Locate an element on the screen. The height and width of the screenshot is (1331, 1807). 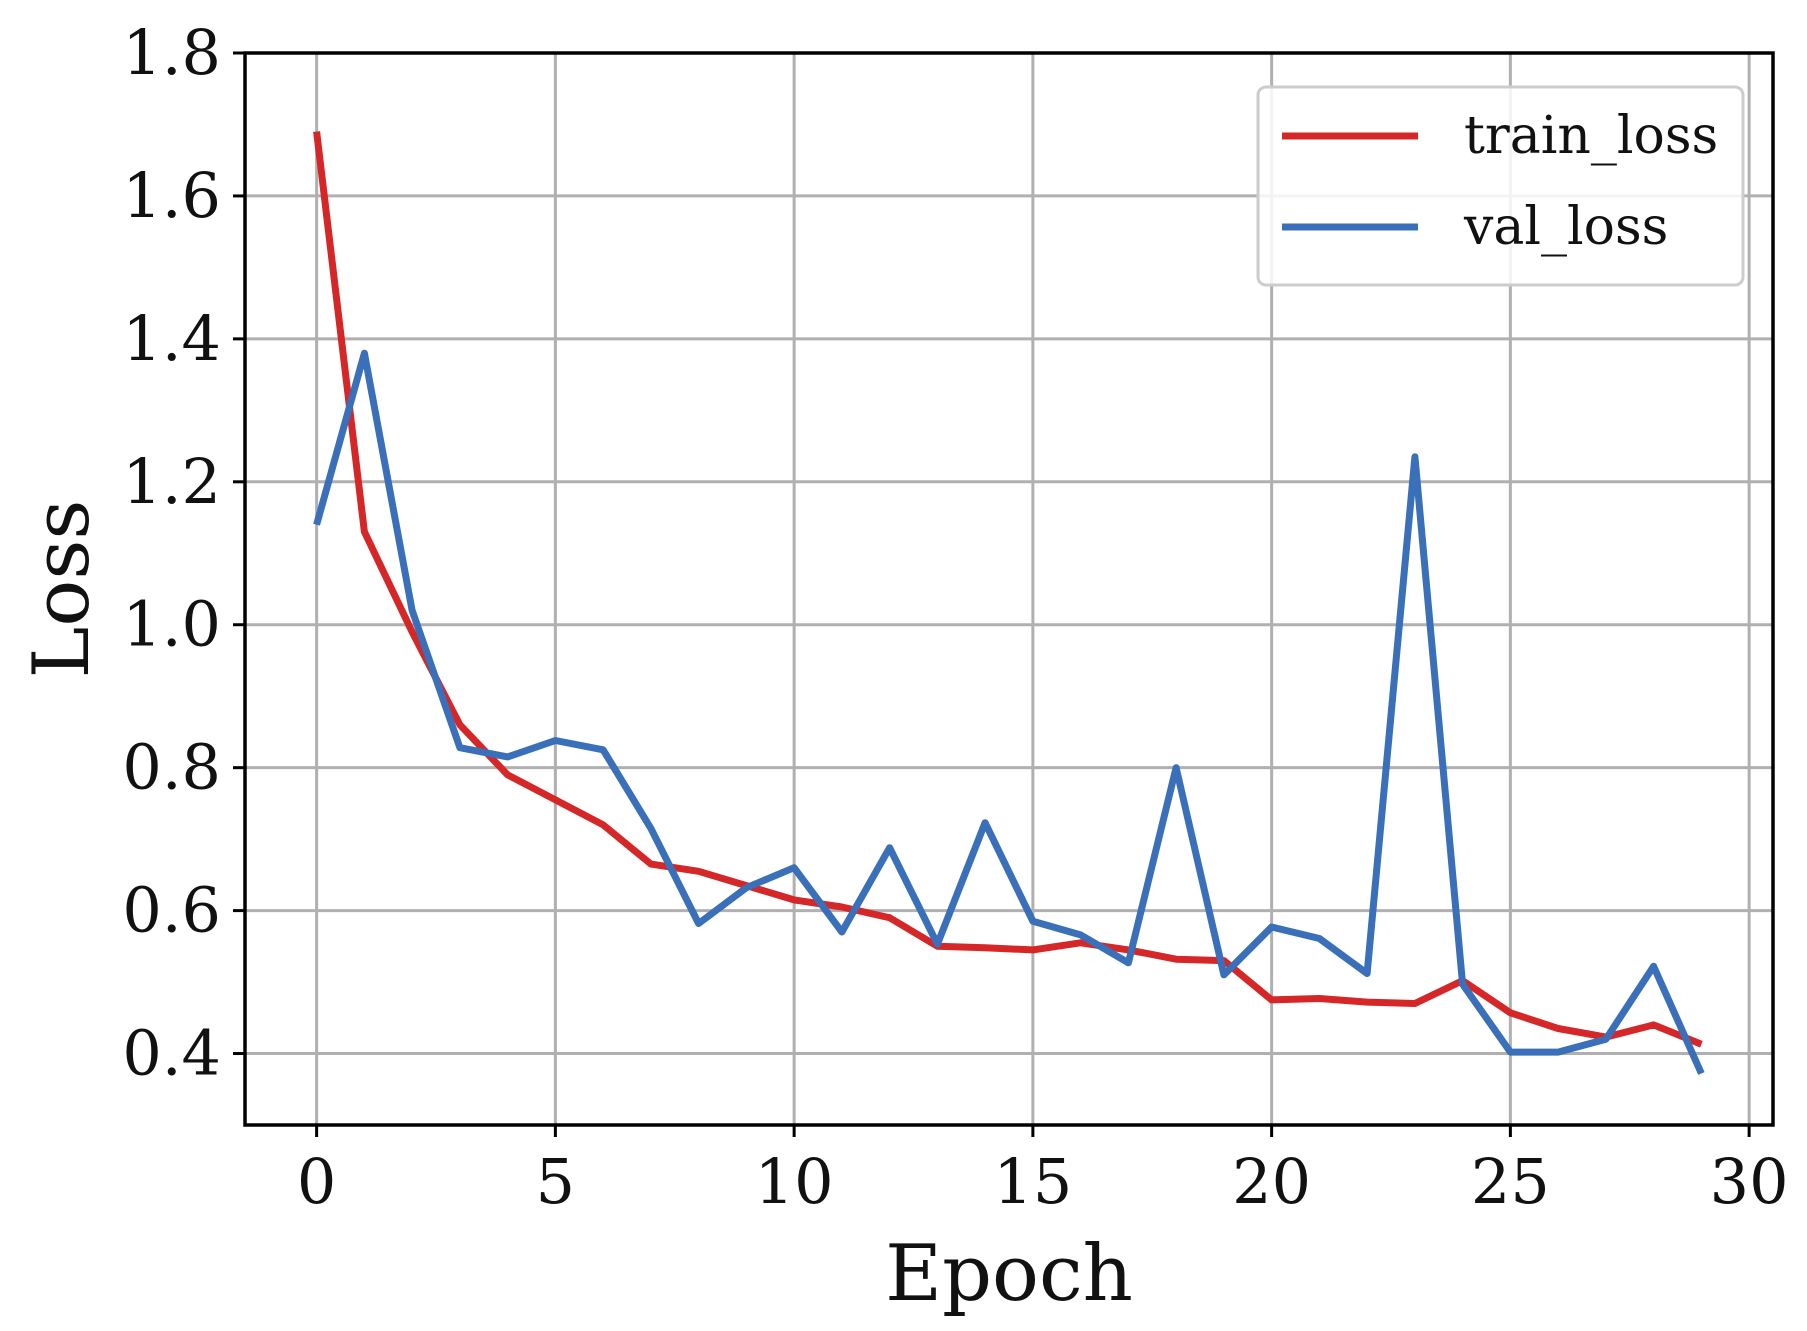
x-tick-label: 10 is located at coordinates (794, 1181).